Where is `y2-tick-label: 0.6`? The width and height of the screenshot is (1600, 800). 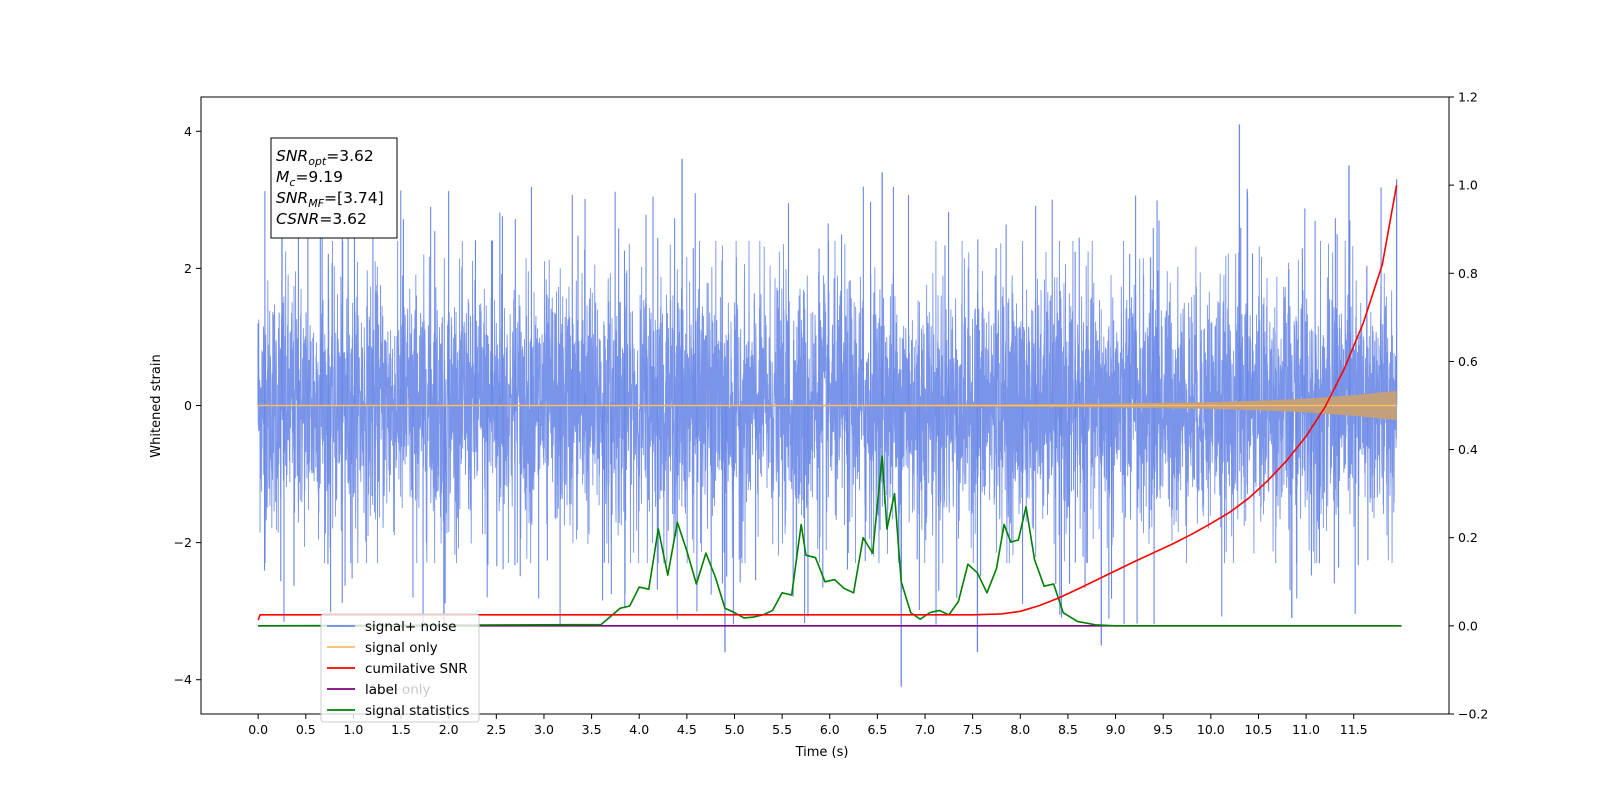 y2-tick-label: 0.6 is located at coordinates (1468, 361).